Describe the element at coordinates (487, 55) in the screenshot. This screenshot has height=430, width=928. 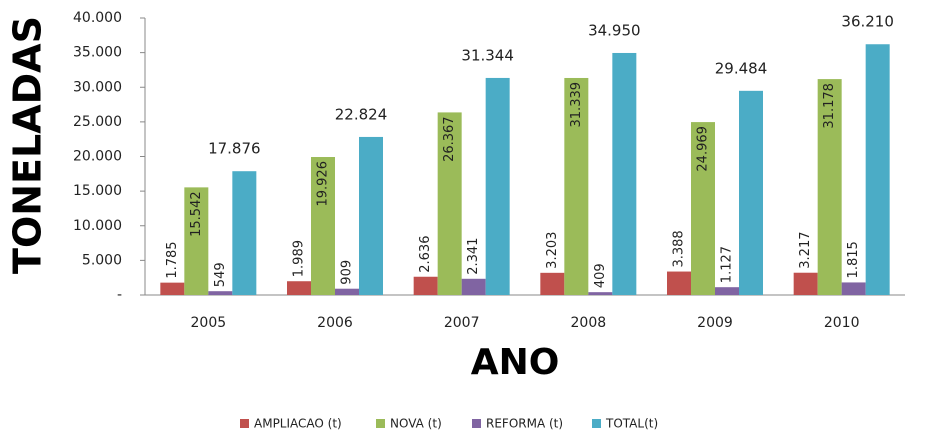
I see `data-label: 31.344` at that location.